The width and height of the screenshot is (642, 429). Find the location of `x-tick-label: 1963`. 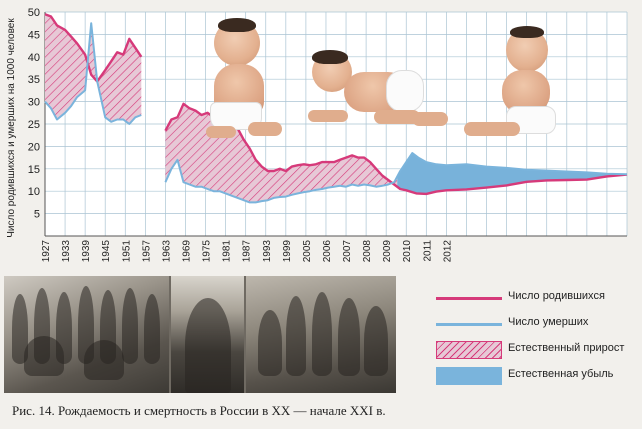

x-tick-label: 1963 is located at coordinates (166, 251).